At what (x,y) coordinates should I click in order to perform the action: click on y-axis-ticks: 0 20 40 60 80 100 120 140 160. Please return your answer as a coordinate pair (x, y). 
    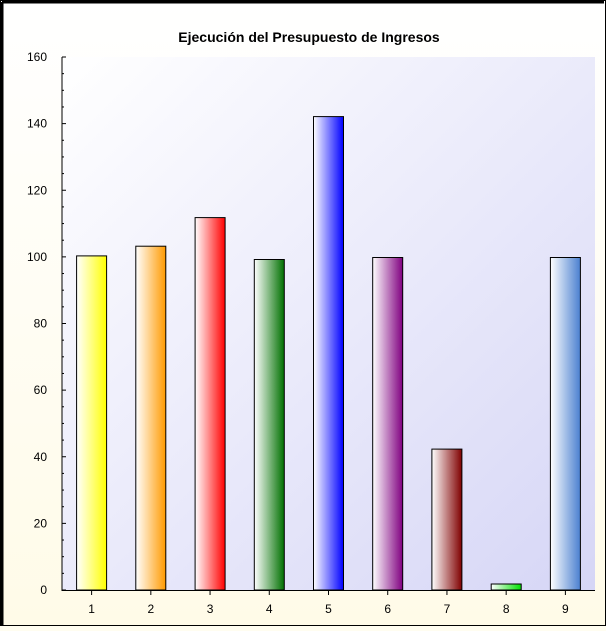
    Looking at the image, I should click on (46, 323).